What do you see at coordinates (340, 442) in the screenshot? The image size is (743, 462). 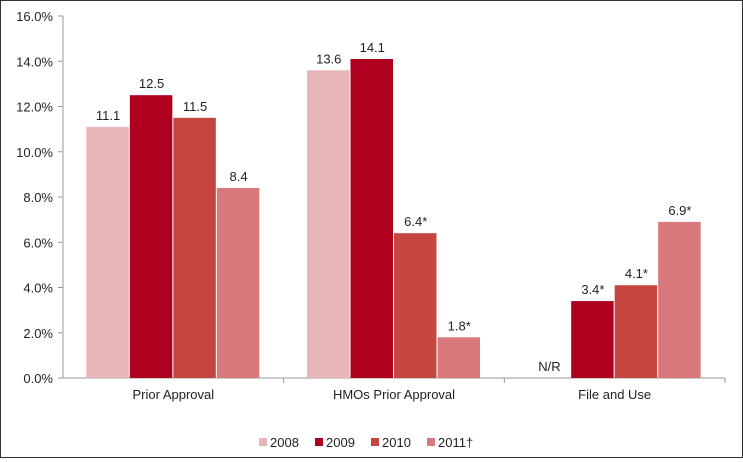 I see `legend-label: 2009` at bounding box center [340, 442].